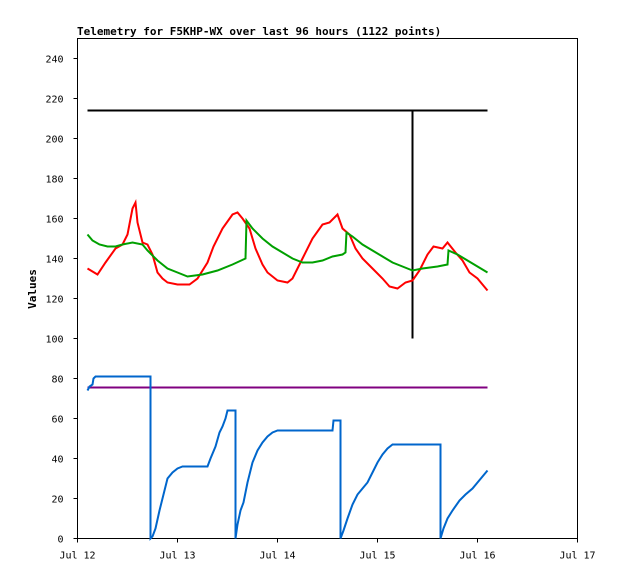 The image size is (618, 579). I want to click on y-axis-label: Values, so click(32, 289).